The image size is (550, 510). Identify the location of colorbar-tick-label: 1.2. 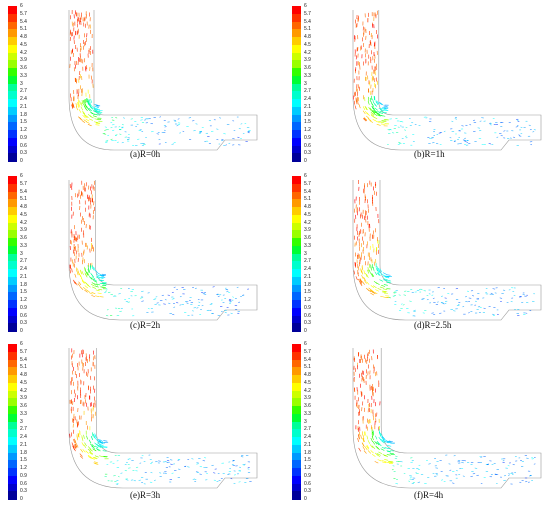
(307, 130).